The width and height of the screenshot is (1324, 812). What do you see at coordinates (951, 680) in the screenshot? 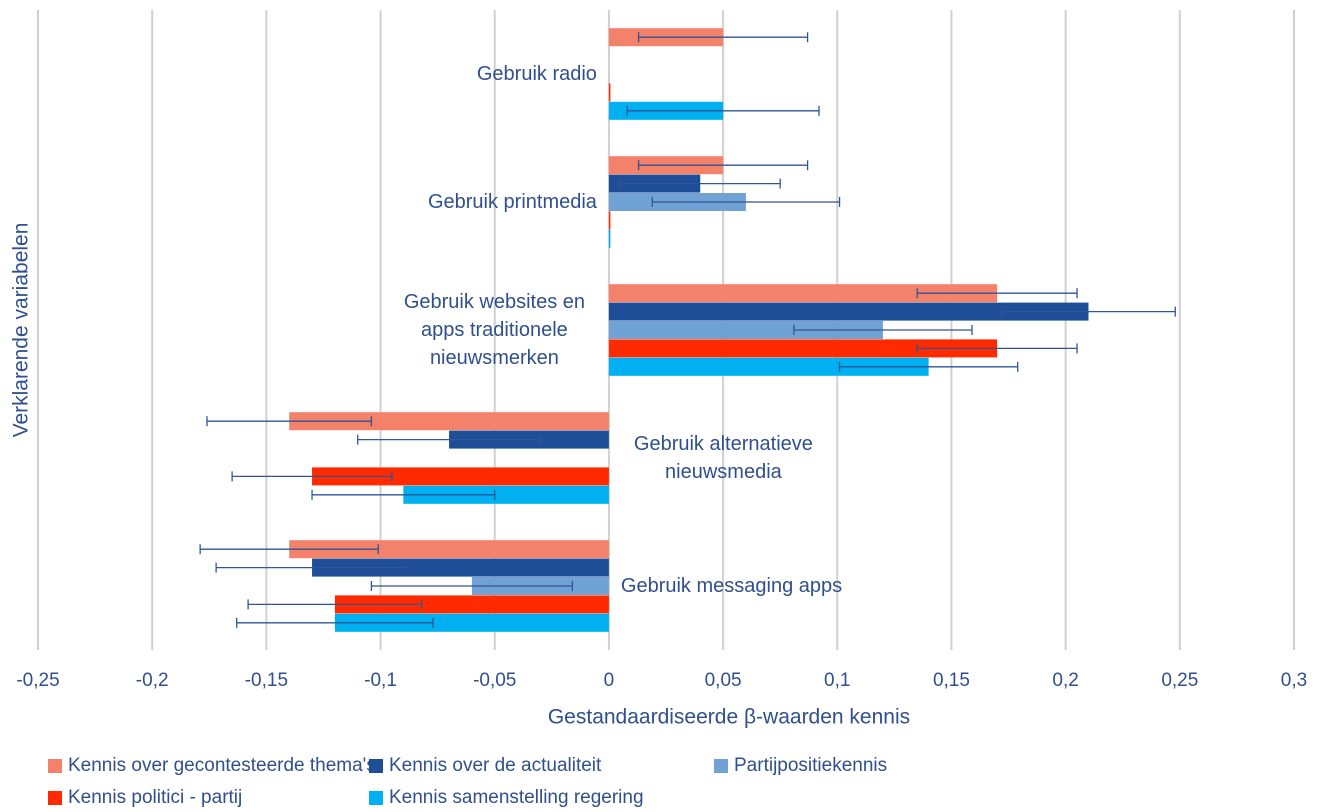
I see `x-tick-label: 0,15` at bounding box center [951, 680].